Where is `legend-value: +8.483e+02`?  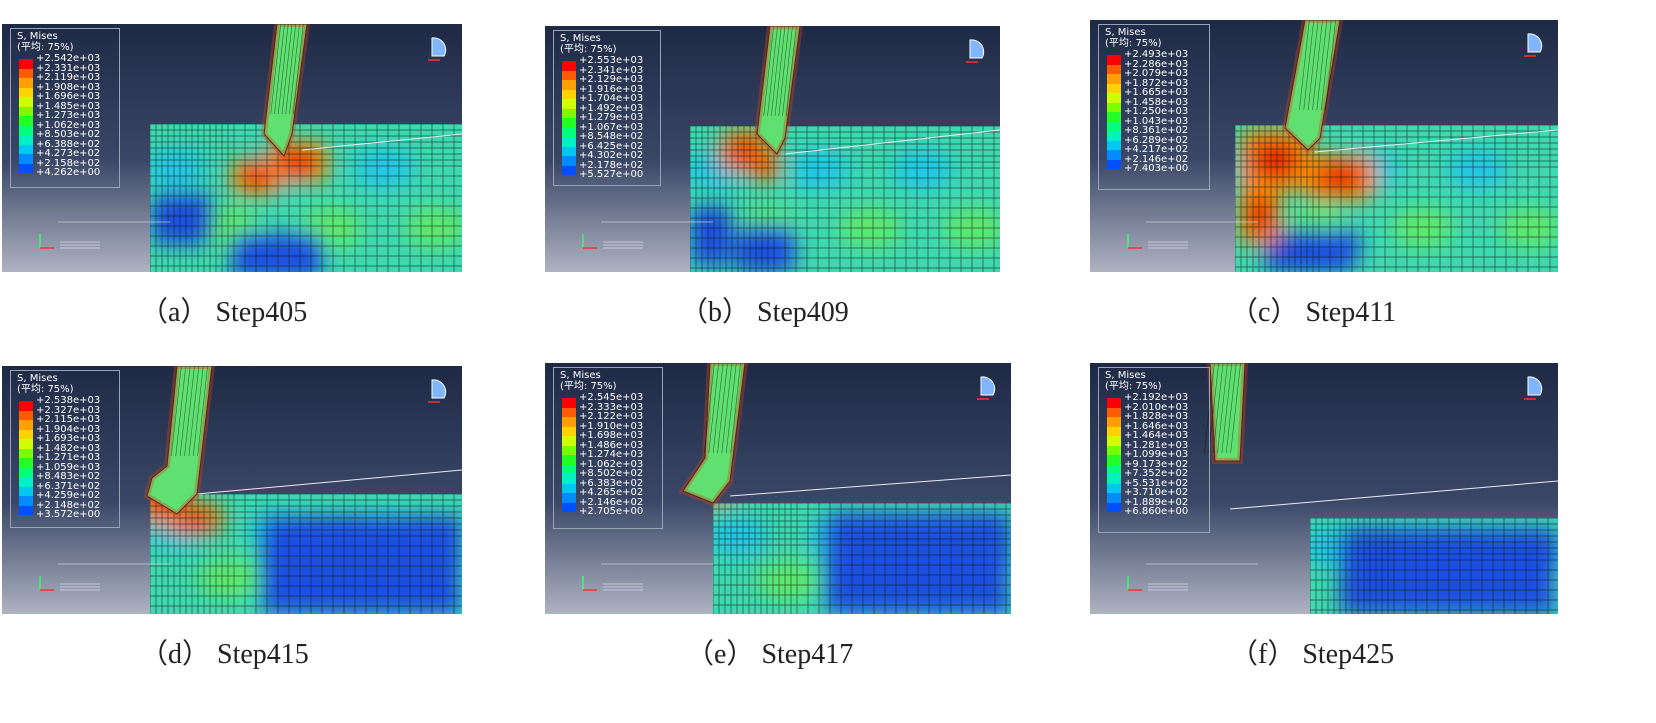 legend-value: +8.483e+02 is located at coordinates (68, 476).